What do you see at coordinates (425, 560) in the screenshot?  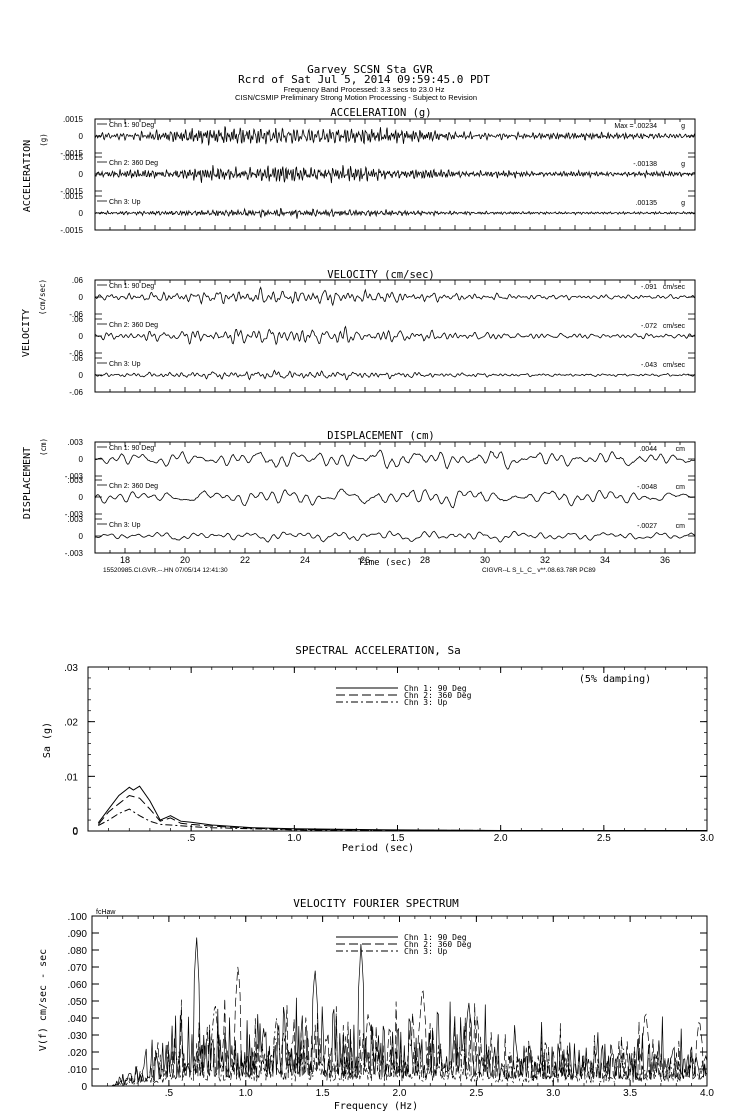 I see `x-tick-label: 28` at bounding box center [425, 560].